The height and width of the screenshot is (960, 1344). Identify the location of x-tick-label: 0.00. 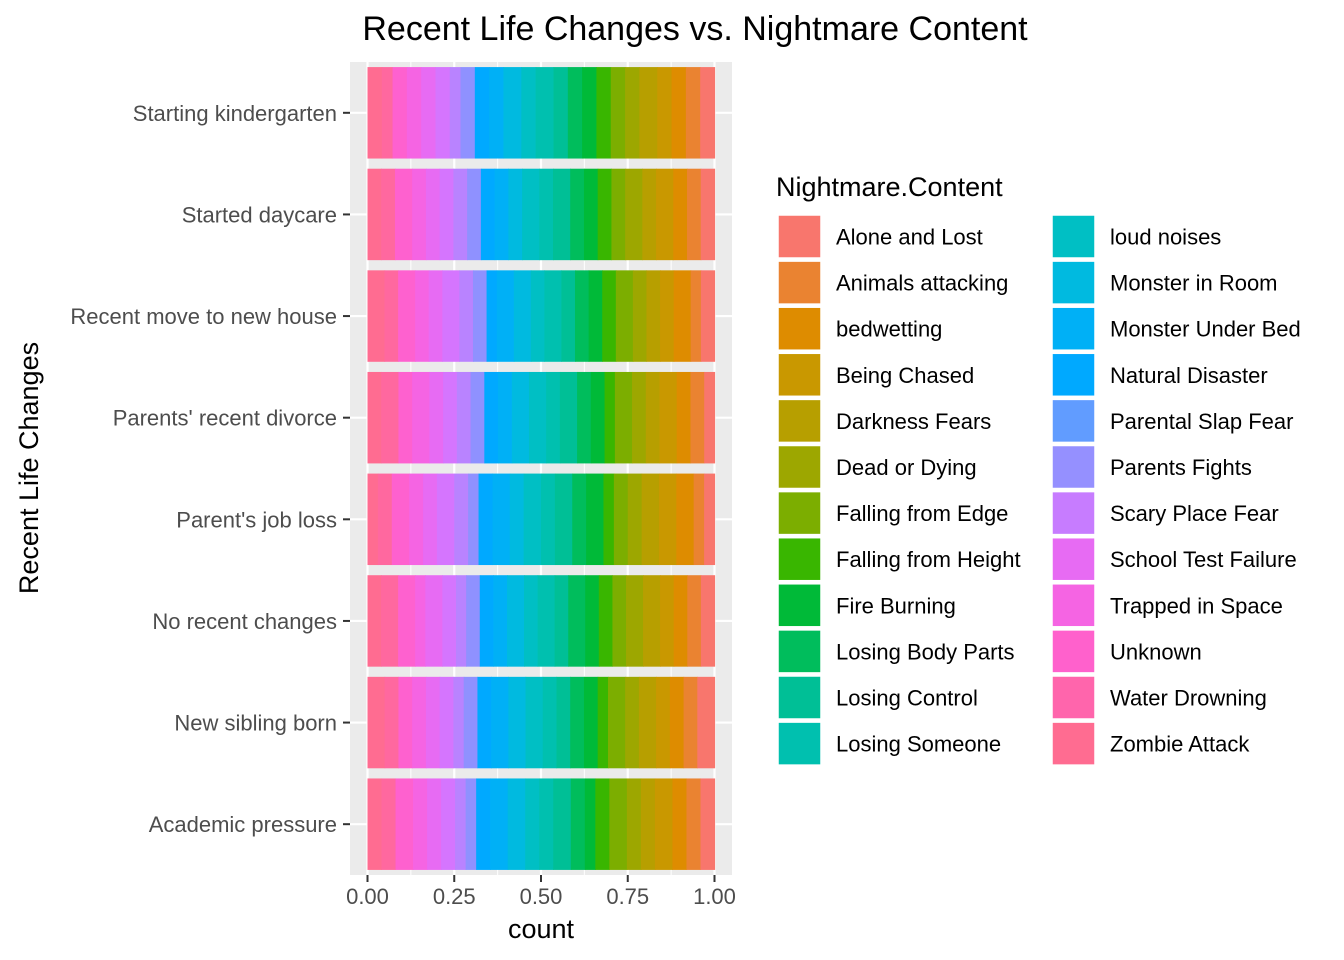
(367, 896).